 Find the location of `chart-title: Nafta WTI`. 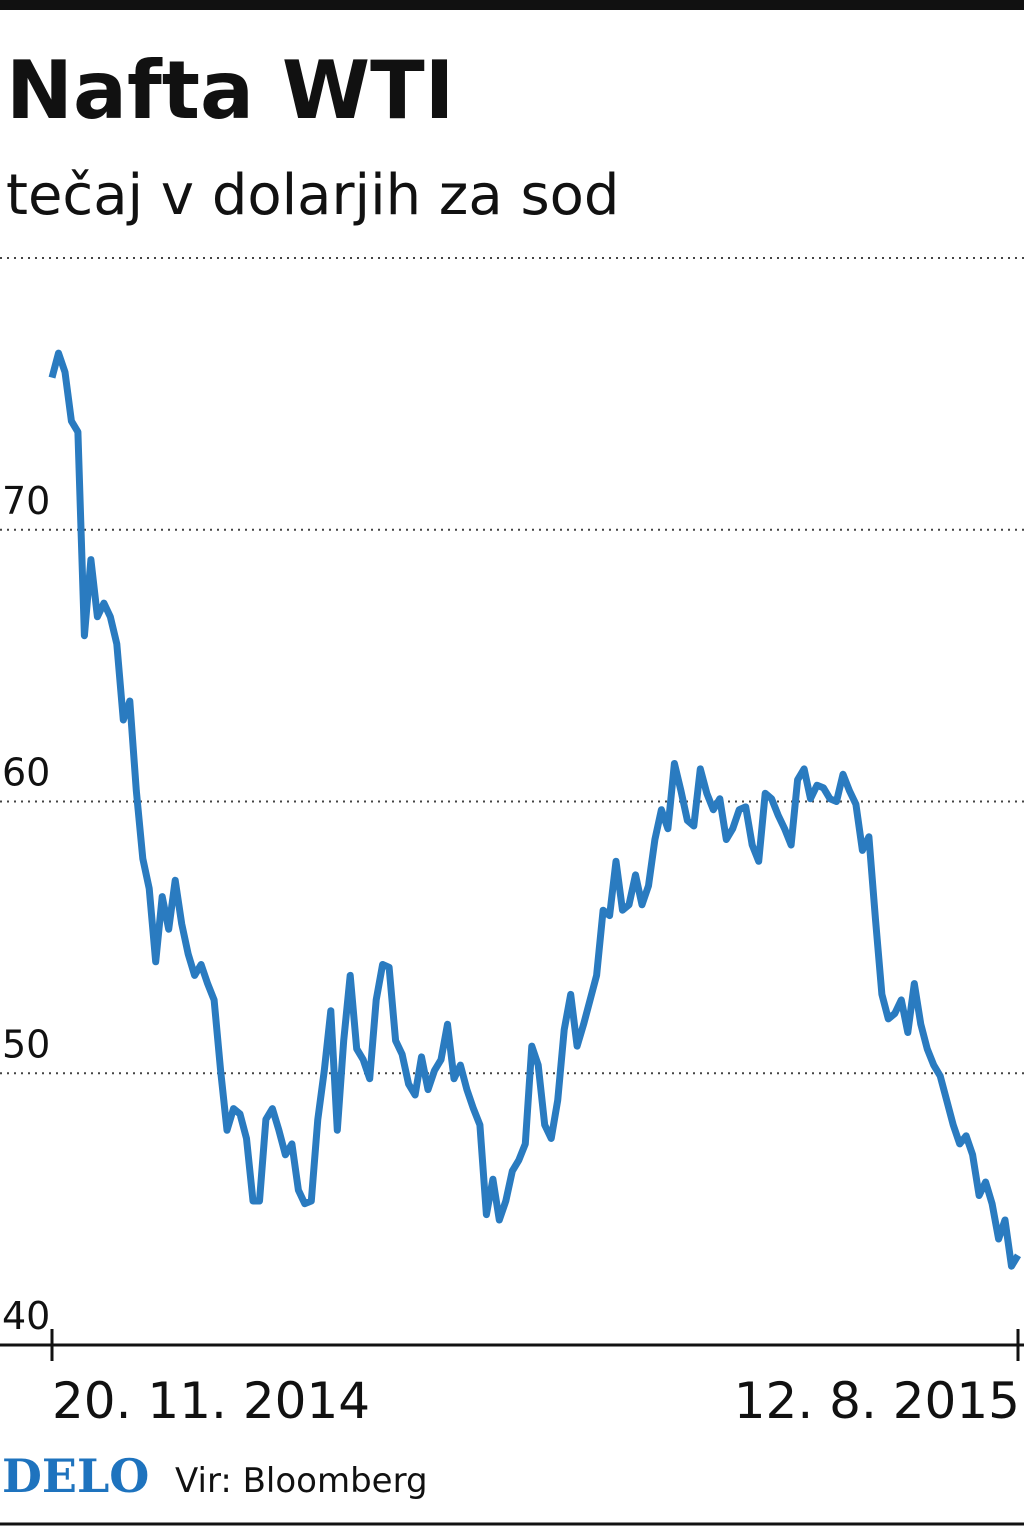

chart-title: Nafta WTI is located at coordinates (230, 90).